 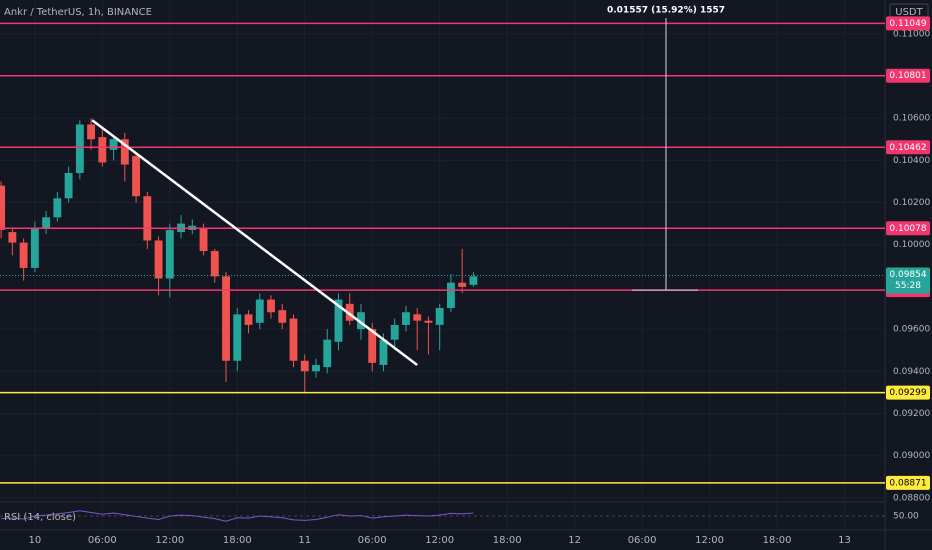 I want to click on level-label: 0.09299, so click(x=907, y=393).